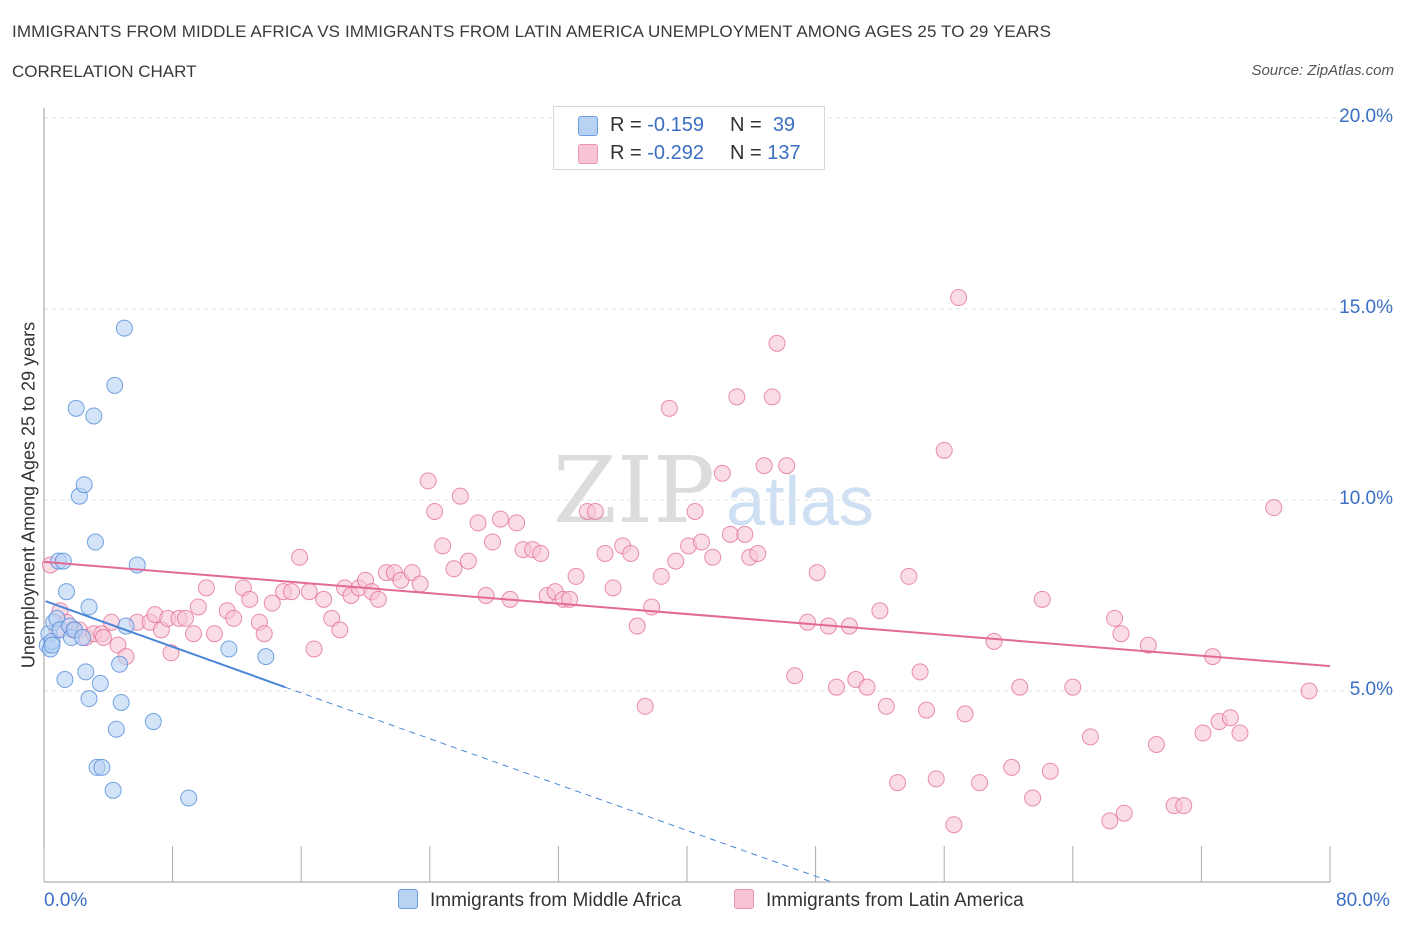 Image resolution: width=1406 pixels, height=930 pixels. What do you see at coordinates (657, 125) in the screenshot?
I see `legend-r: R = -0.159` at bounding box center [657, 125].